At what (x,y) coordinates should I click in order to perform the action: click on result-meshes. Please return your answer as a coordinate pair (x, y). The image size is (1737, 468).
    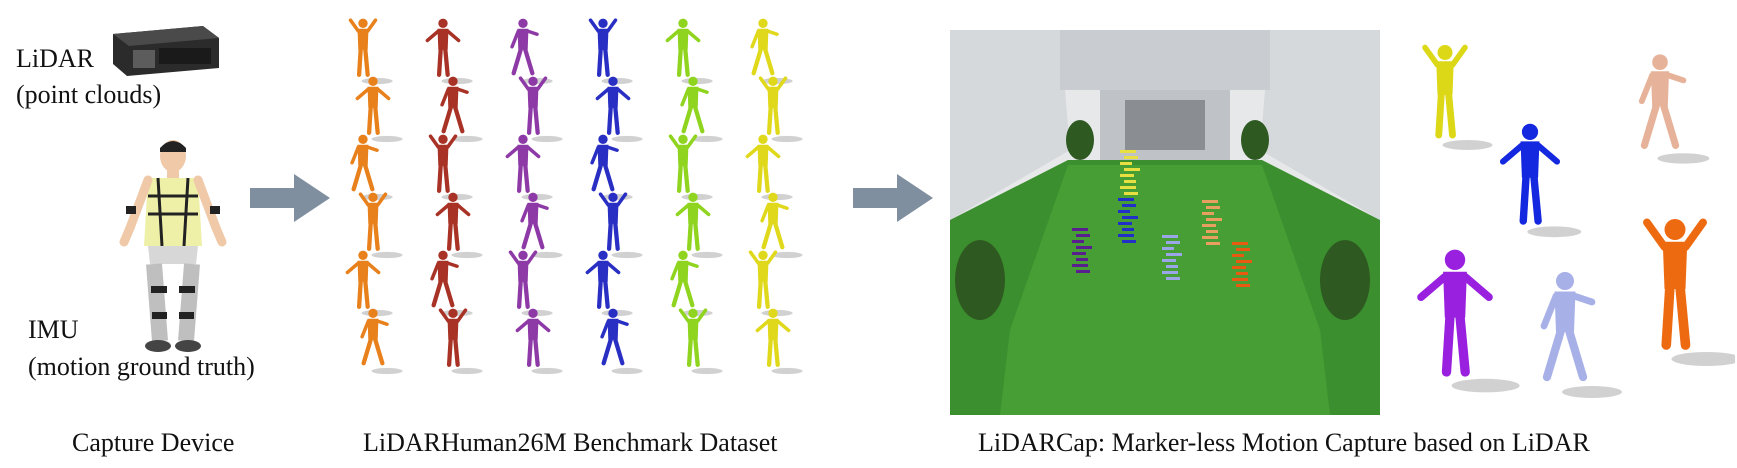
    Looking at the image, I should click on (1576, 221).